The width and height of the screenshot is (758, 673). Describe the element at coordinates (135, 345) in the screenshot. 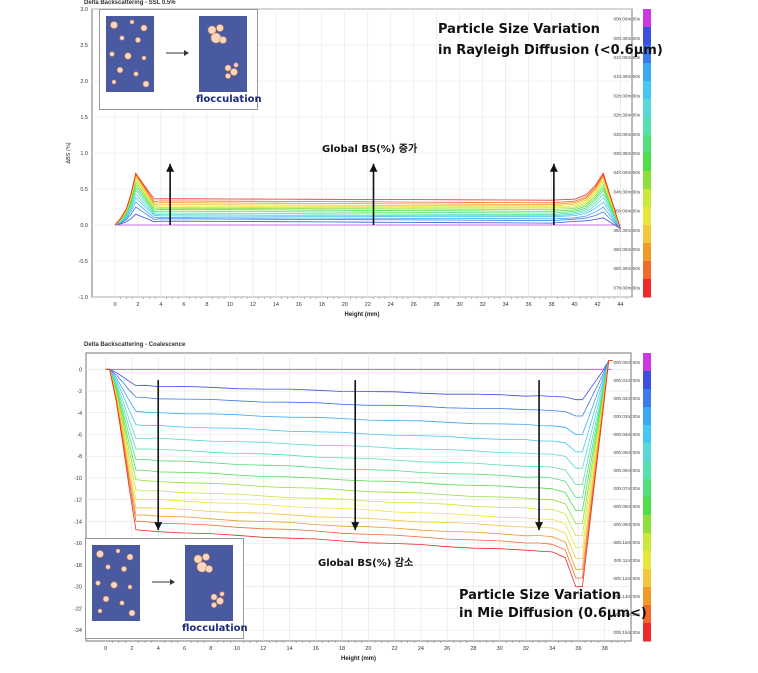

I see `bottom-chart-title: Delta Backscattering - Coalescence` at that location.